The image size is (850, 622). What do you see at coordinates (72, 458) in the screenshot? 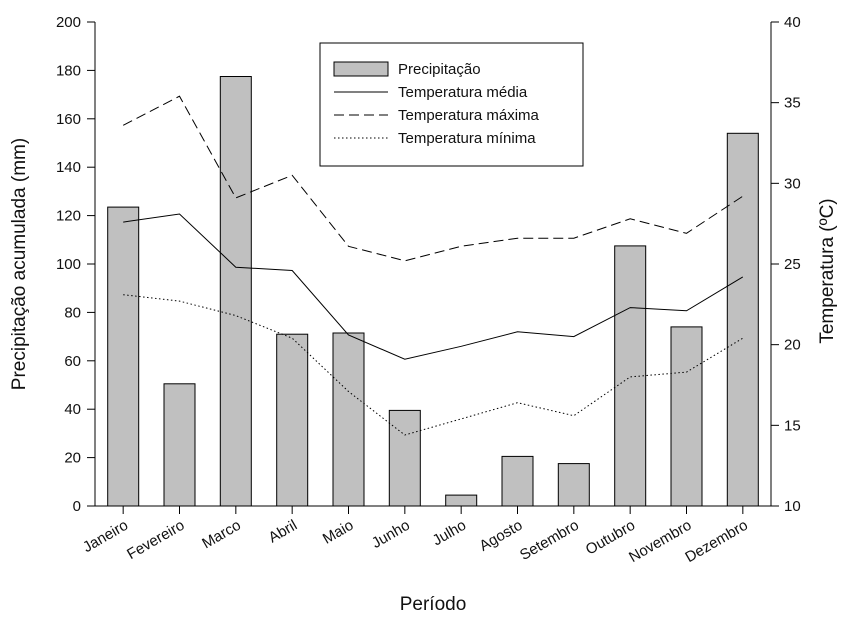
I see `left-y-tick-label: 20` at bounding box center [72, 458].